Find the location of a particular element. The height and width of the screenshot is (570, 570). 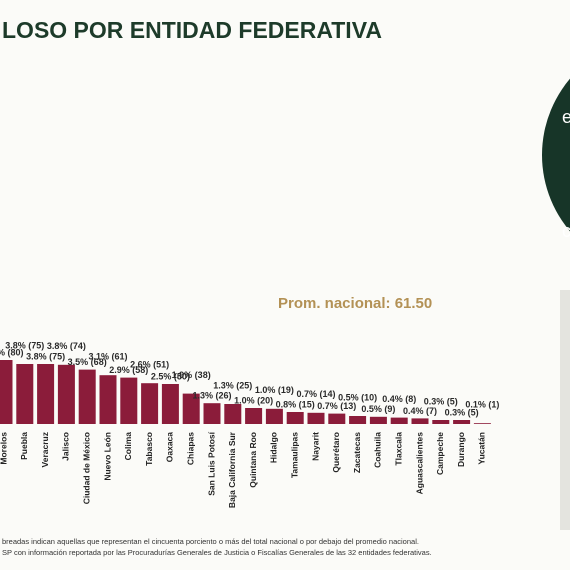

x-tick-label: Nuevo León is located at coordinates (107, 456).